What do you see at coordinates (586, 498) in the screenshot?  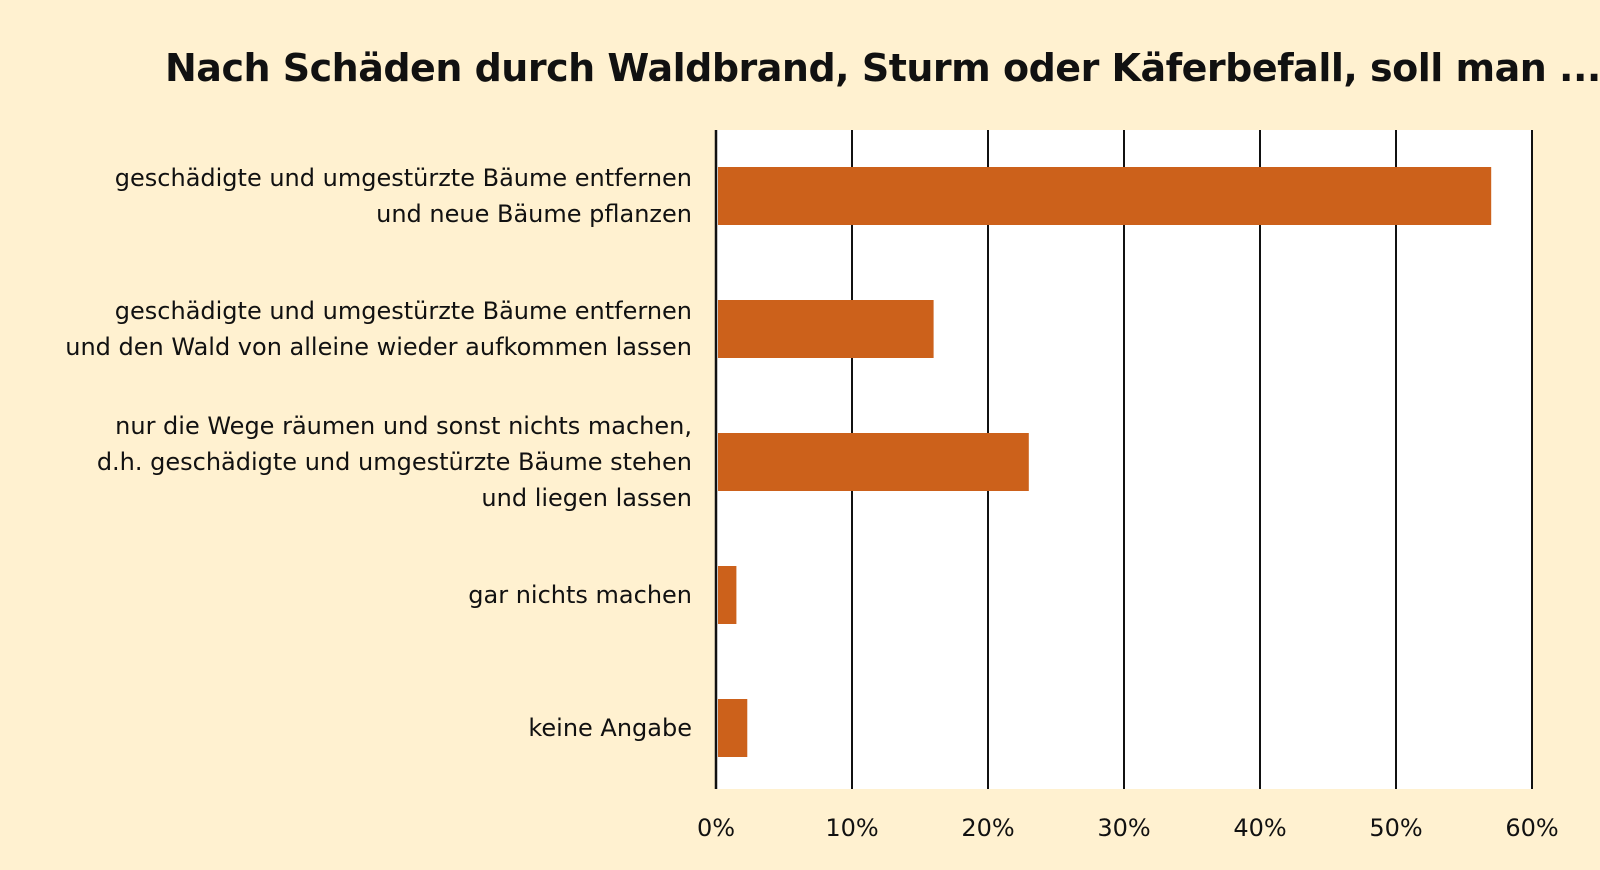 I see `category-label: und liegen lassen` at bounding box center [586, 498].